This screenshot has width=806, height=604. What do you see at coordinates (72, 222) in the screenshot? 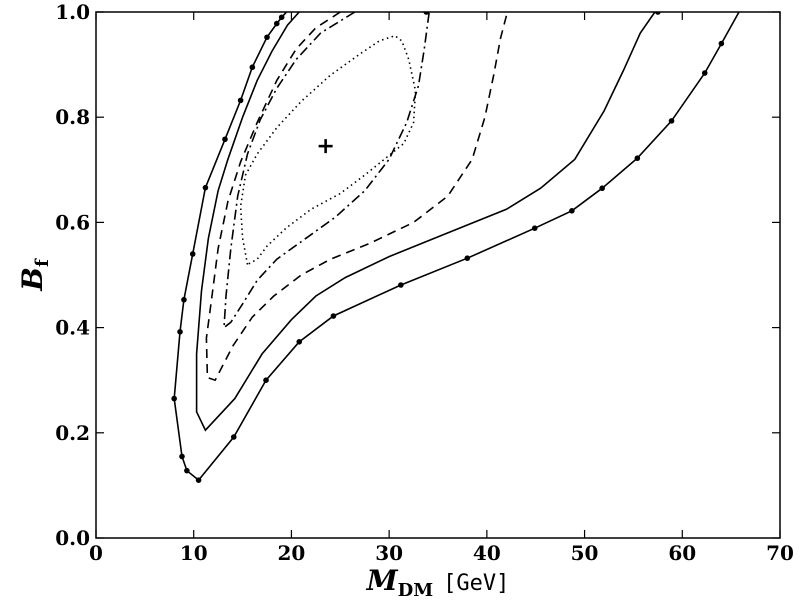
I see `y-tick-label: 0.6` at bounding box center [72, 222].